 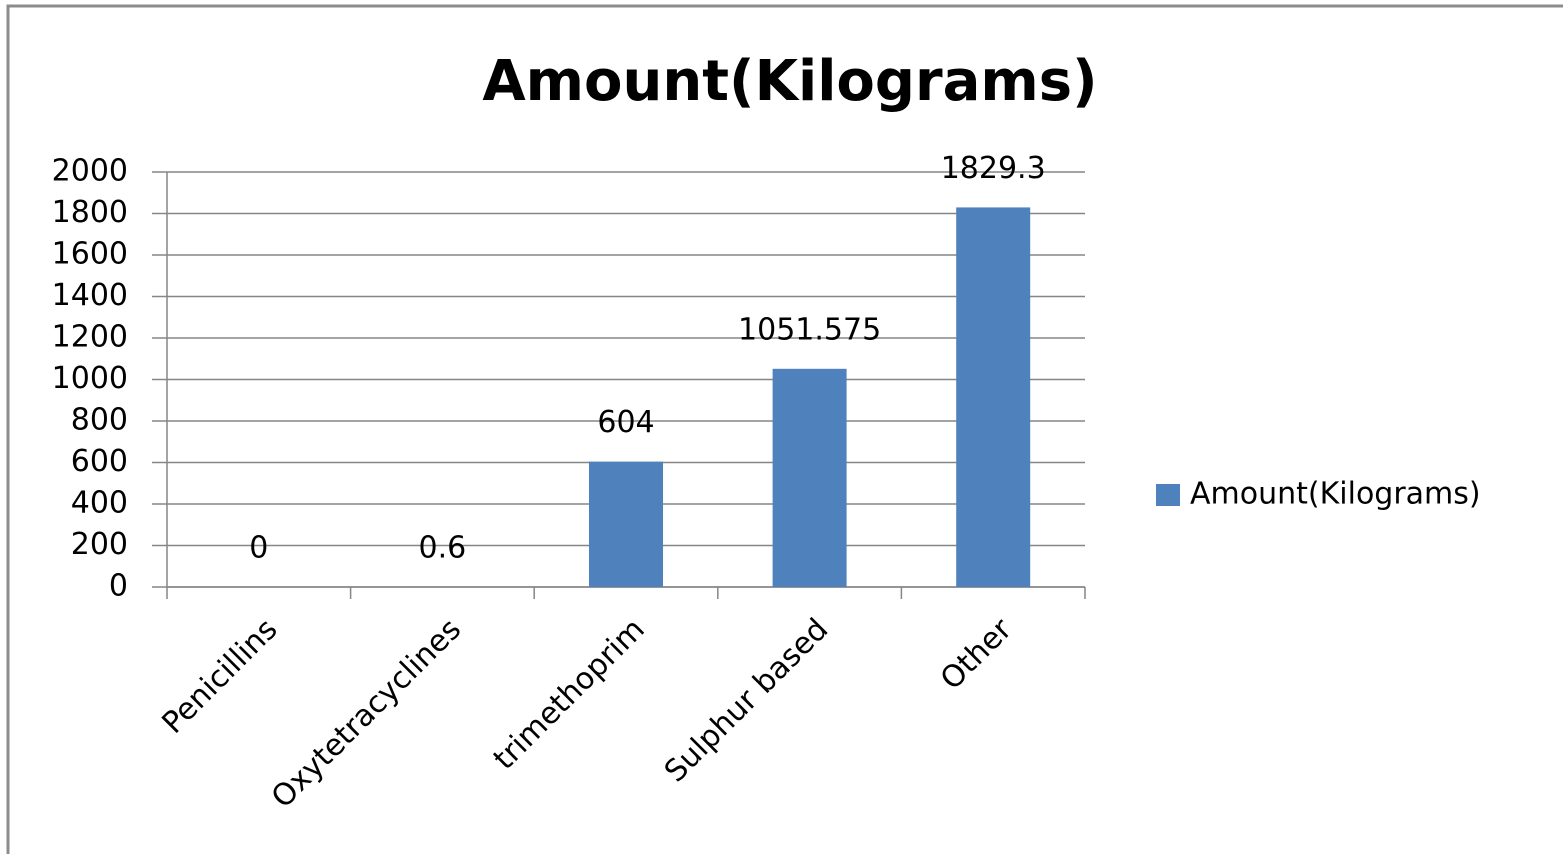 What do you see at coordinates (789, 81) in the screenshot?
I see `chart-title: Amount(Kilograms)` at bounding box center [789, 81].